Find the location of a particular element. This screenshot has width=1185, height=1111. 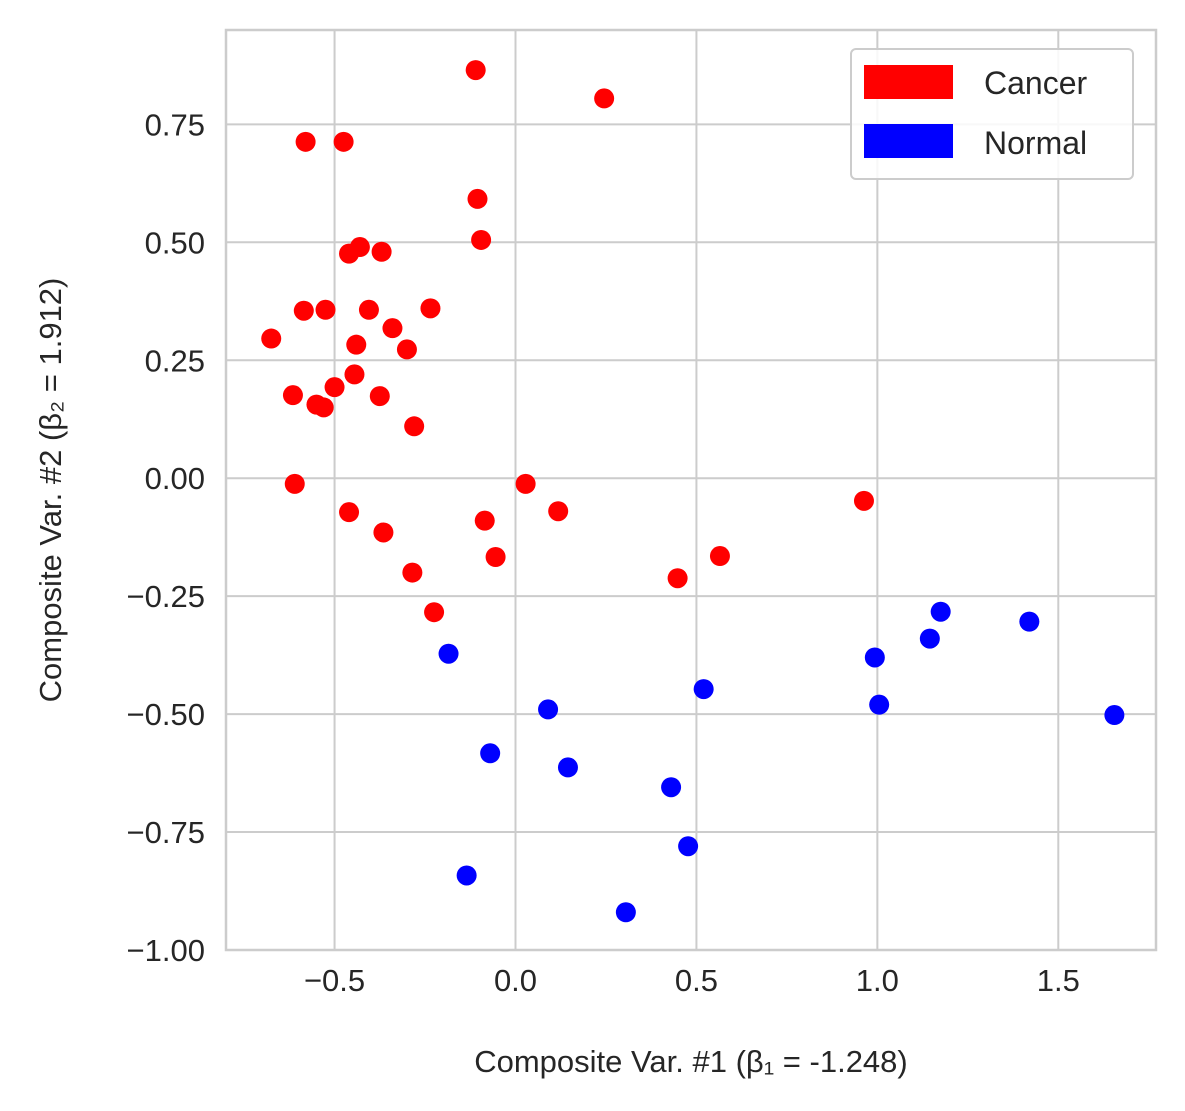

x-tick-label: −0.5 is located at coordinates (334, 980).